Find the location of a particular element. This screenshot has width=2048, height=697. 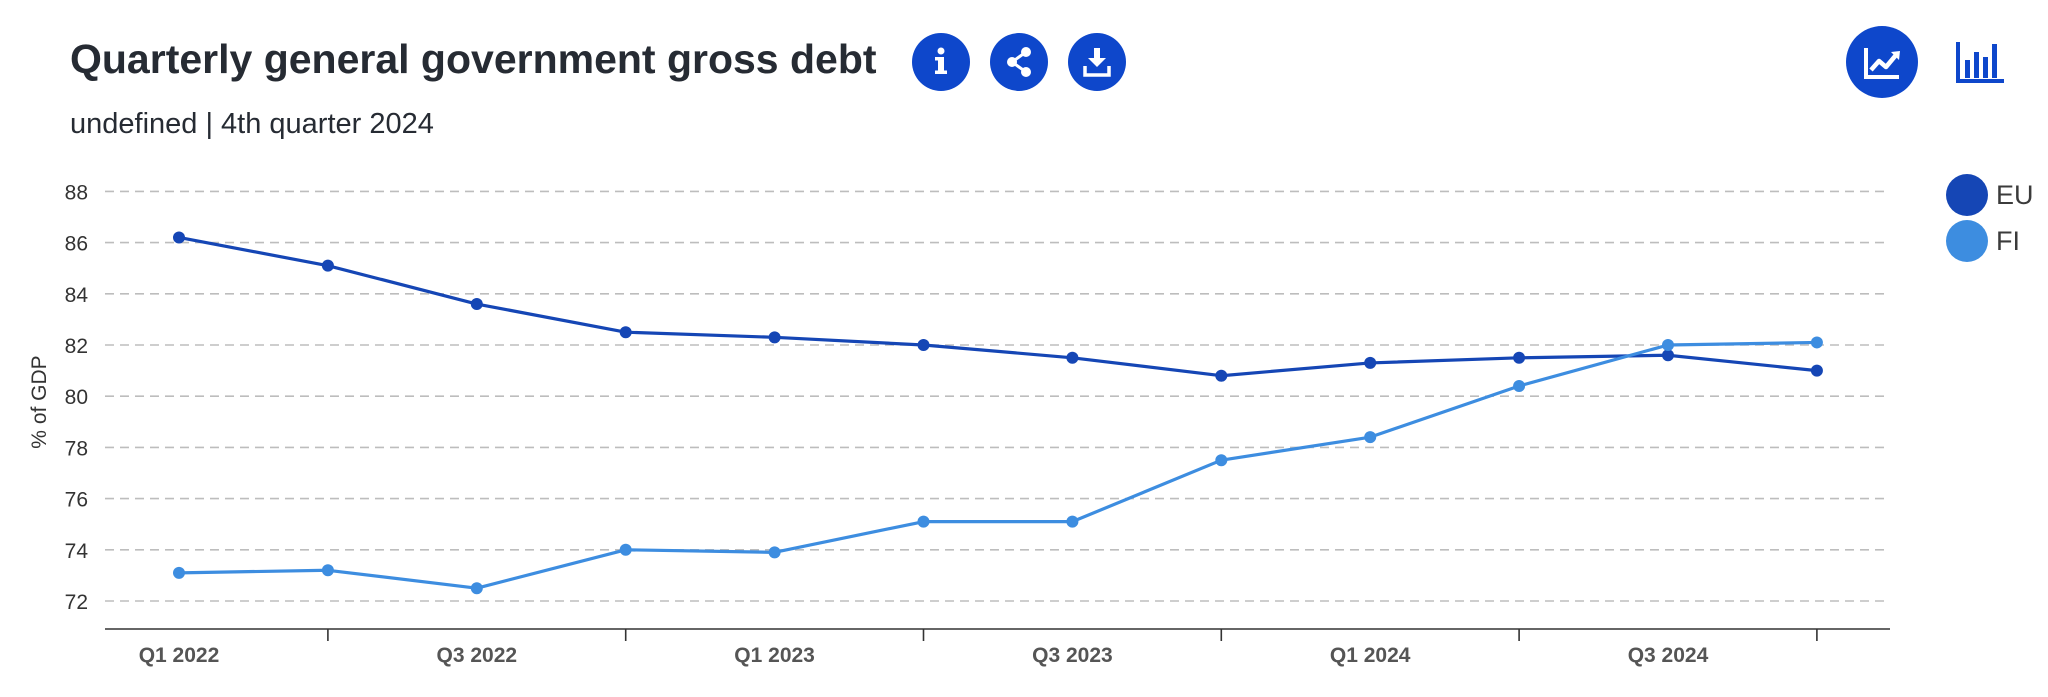

share-icon is located at coordinates (1019, 62).